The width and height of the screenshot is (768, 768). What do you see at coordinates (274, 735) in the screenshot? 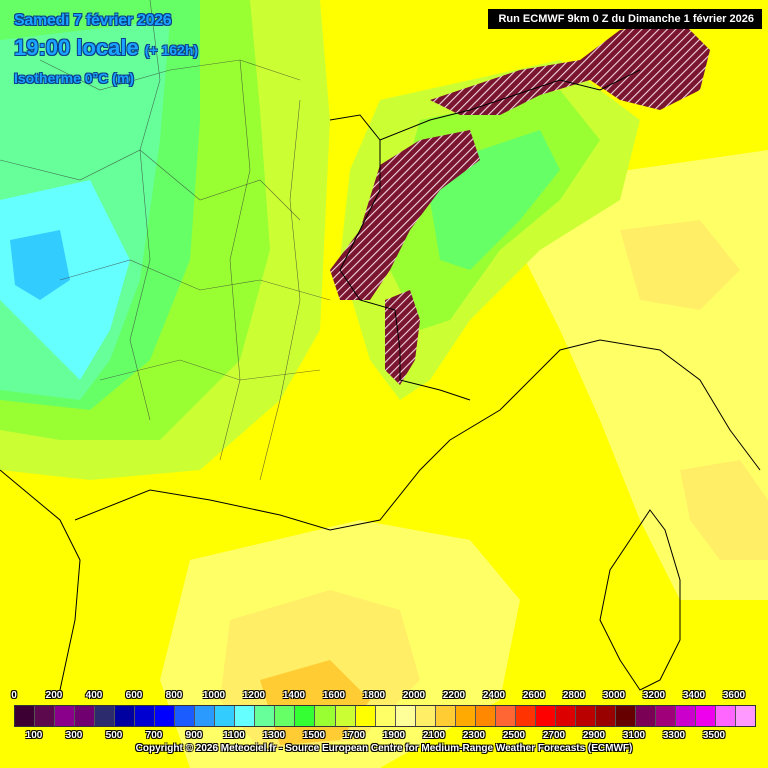
I see `legend-label-bottom: 1300` at bounding box center [274, 735].